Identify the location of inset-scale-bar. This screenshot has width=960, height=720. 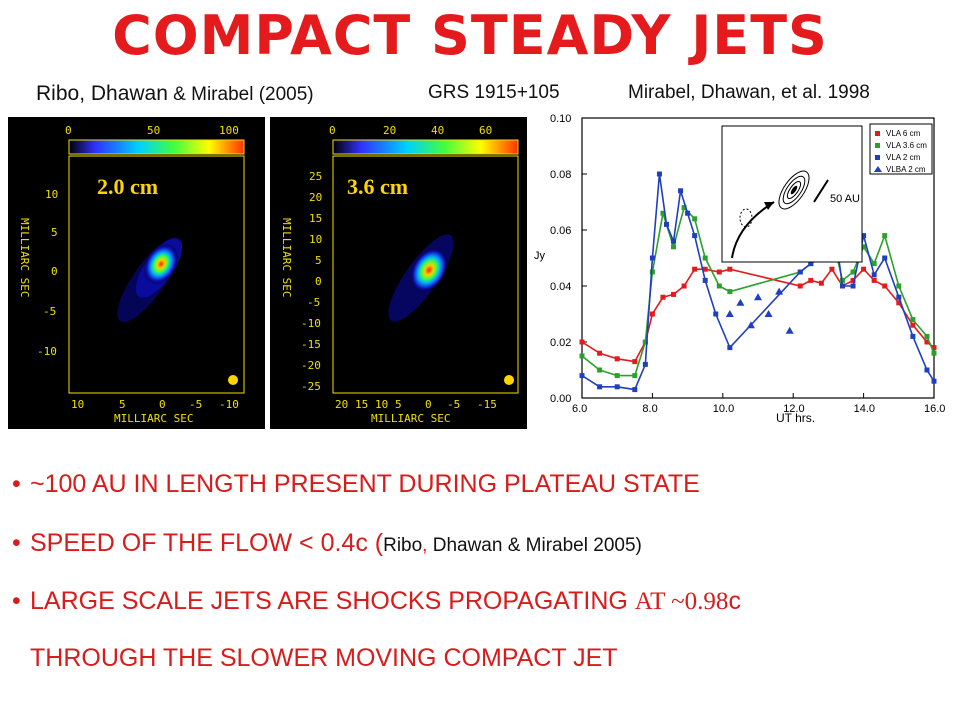
(821, 191).